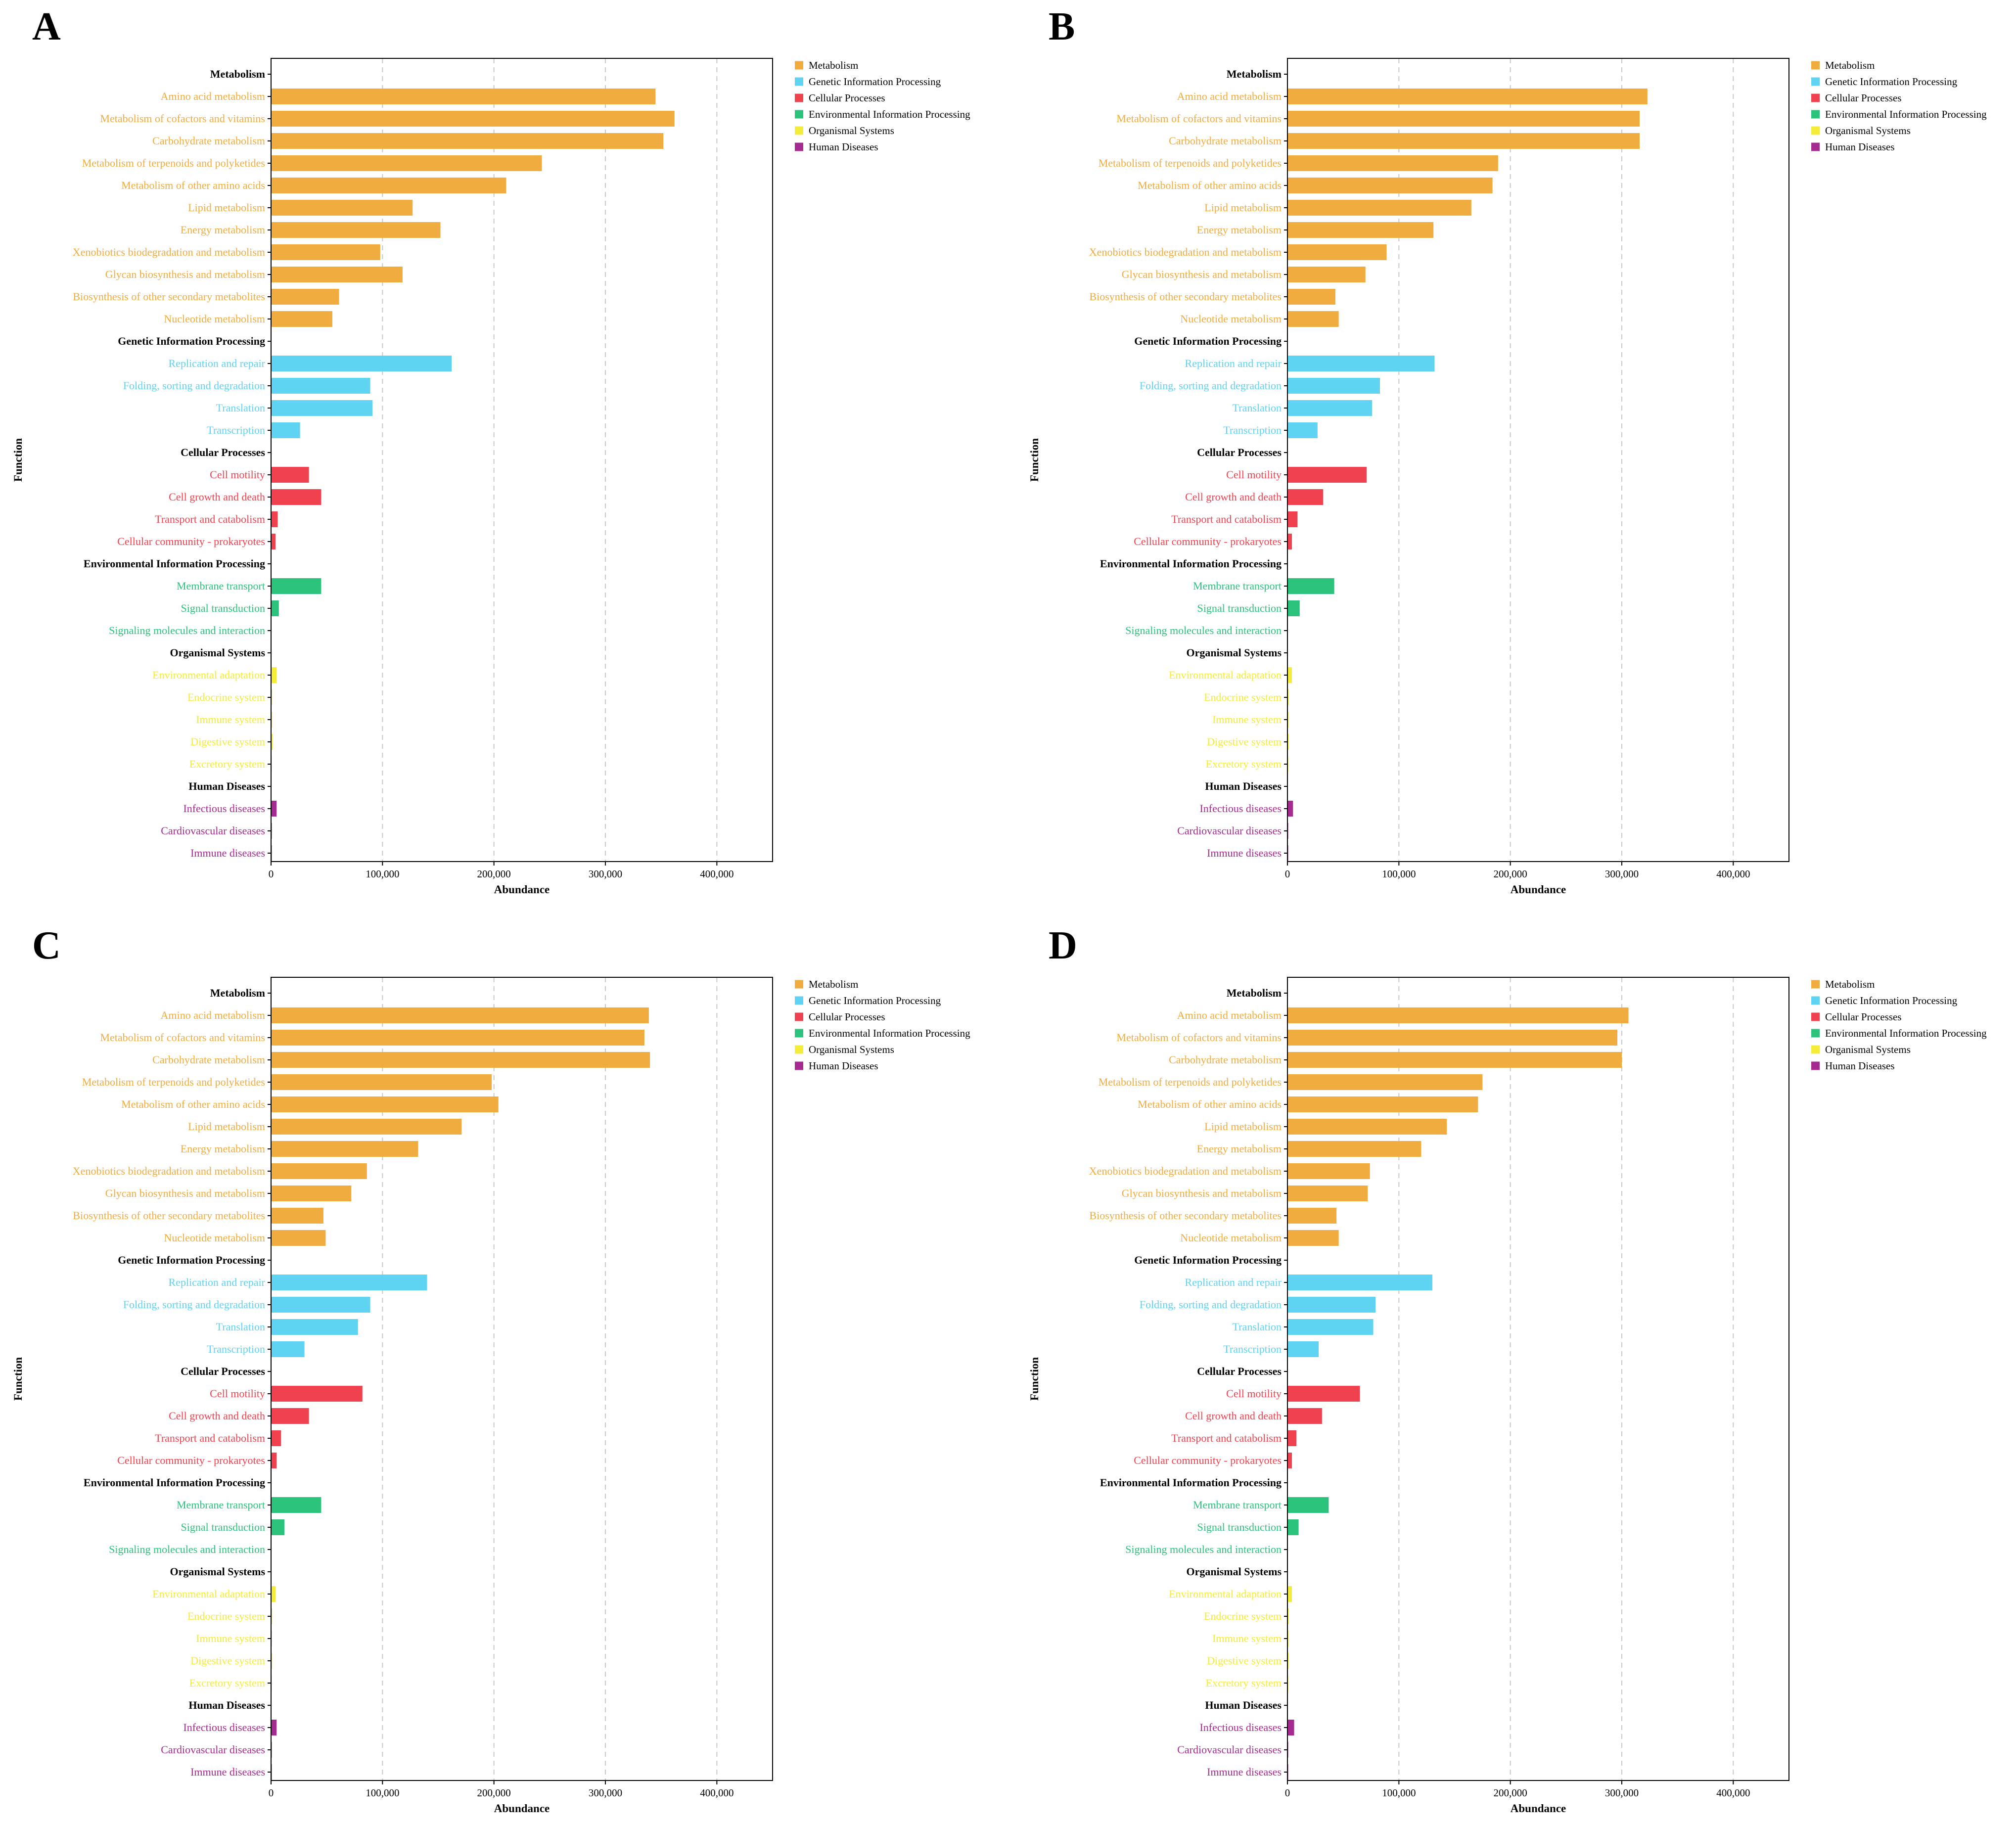 This screenshot has height=1825, width=2016. I want to click on x-tick-label: 100,000, so click(1399, 1793).